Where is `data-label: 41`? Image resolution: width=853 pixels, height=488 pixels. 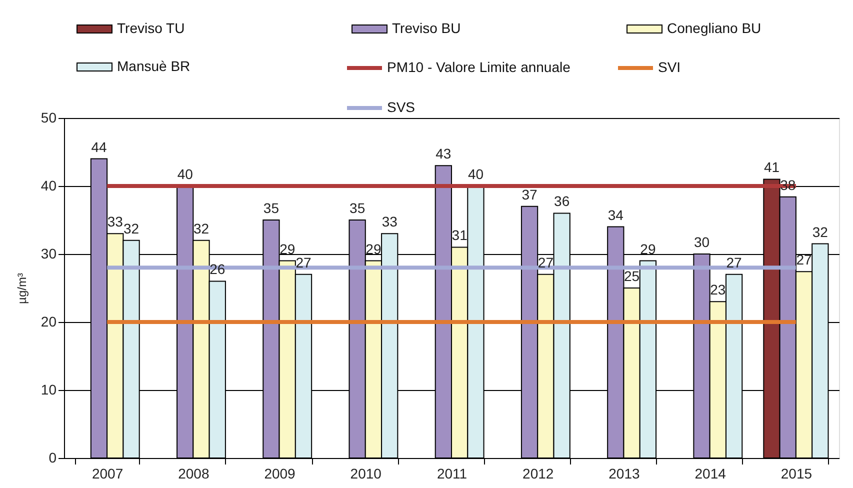 data-label: 41 is located at coordinates (772, 167).